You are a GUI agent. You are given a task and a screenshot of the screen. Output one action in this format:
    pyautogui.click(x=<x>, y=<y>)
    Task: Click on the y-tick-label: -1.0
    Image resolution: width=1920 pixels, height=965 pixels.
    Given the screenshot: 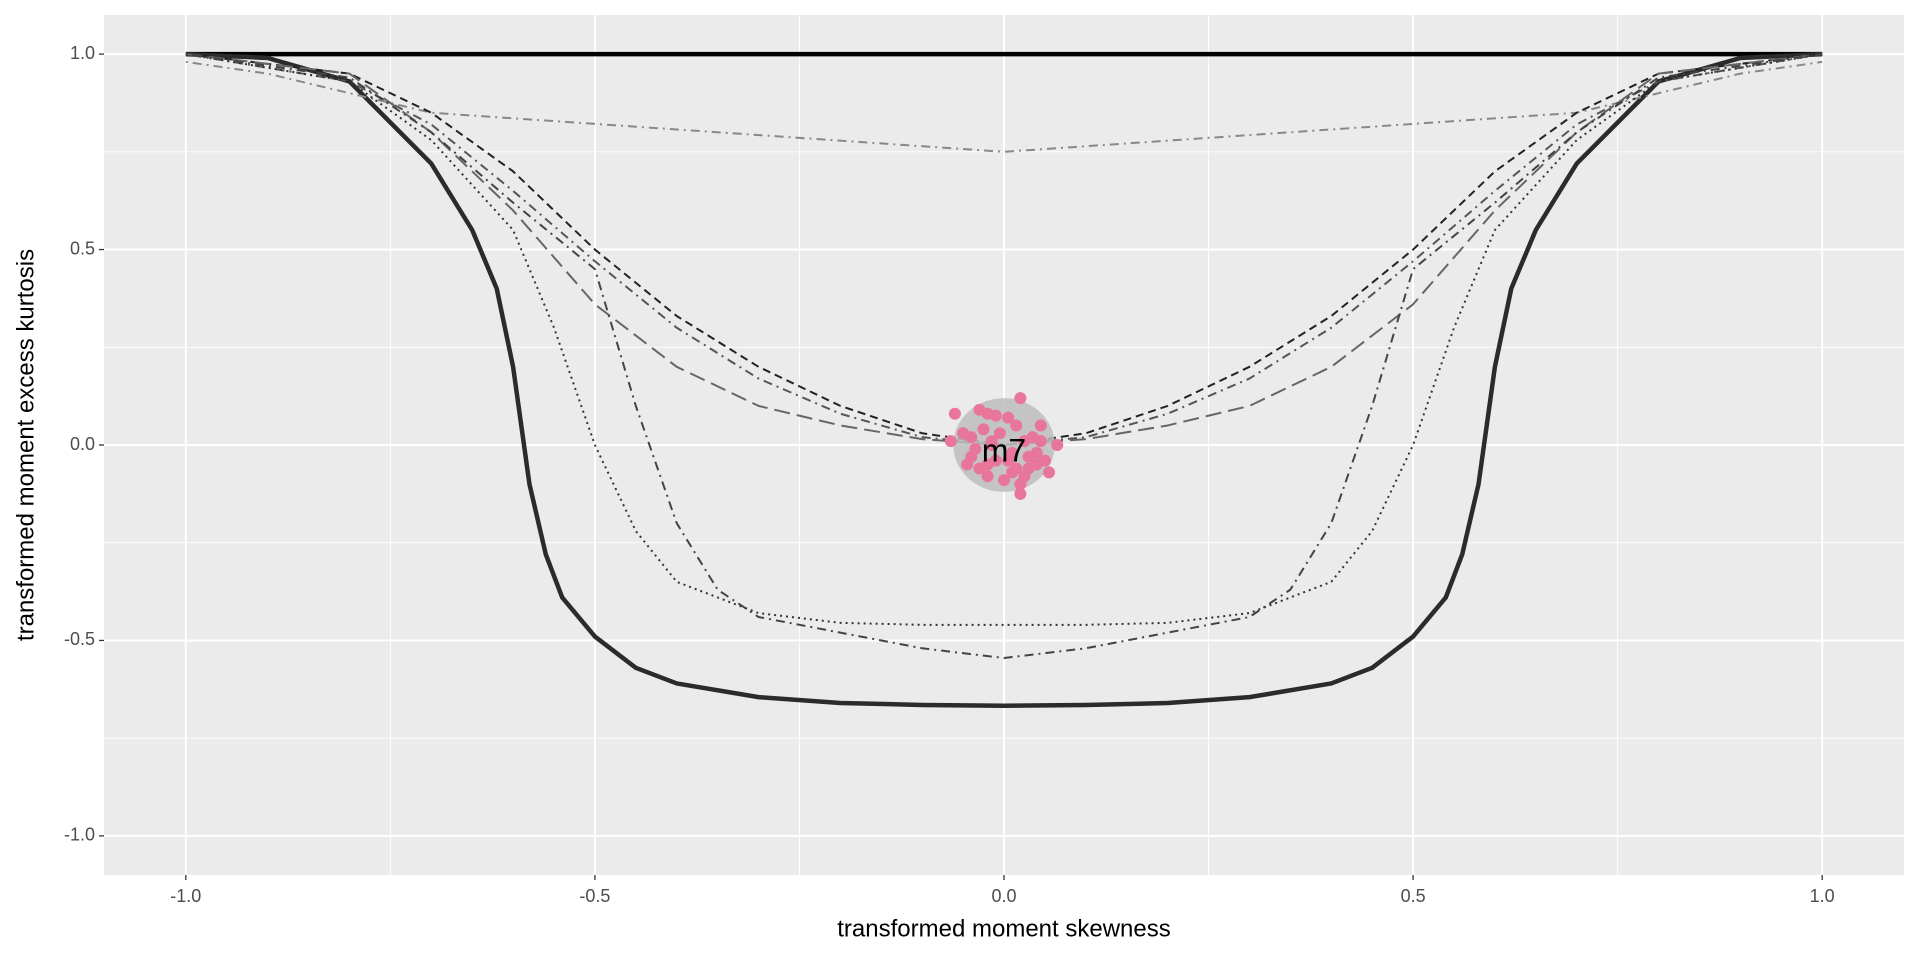 What is the action you would take?
    pyautogui.click(x=79, y=835)
    